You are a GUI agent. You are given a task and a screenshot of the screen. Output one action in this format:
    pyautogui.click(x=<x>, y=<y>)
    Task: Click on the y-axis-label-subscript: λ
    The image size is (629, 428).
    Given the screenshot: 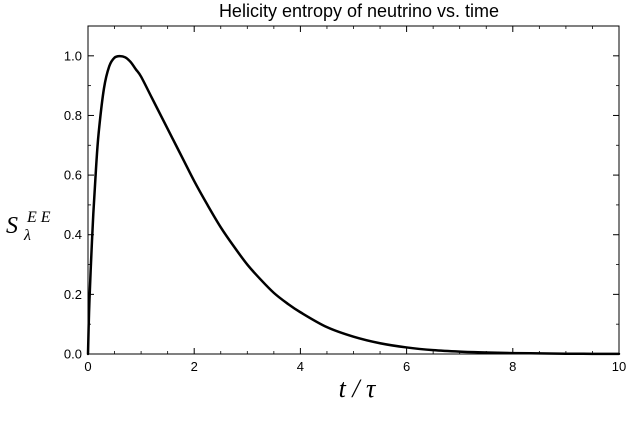 What is the action you would take?
    pyautogui.click(x=27, y=235)
    